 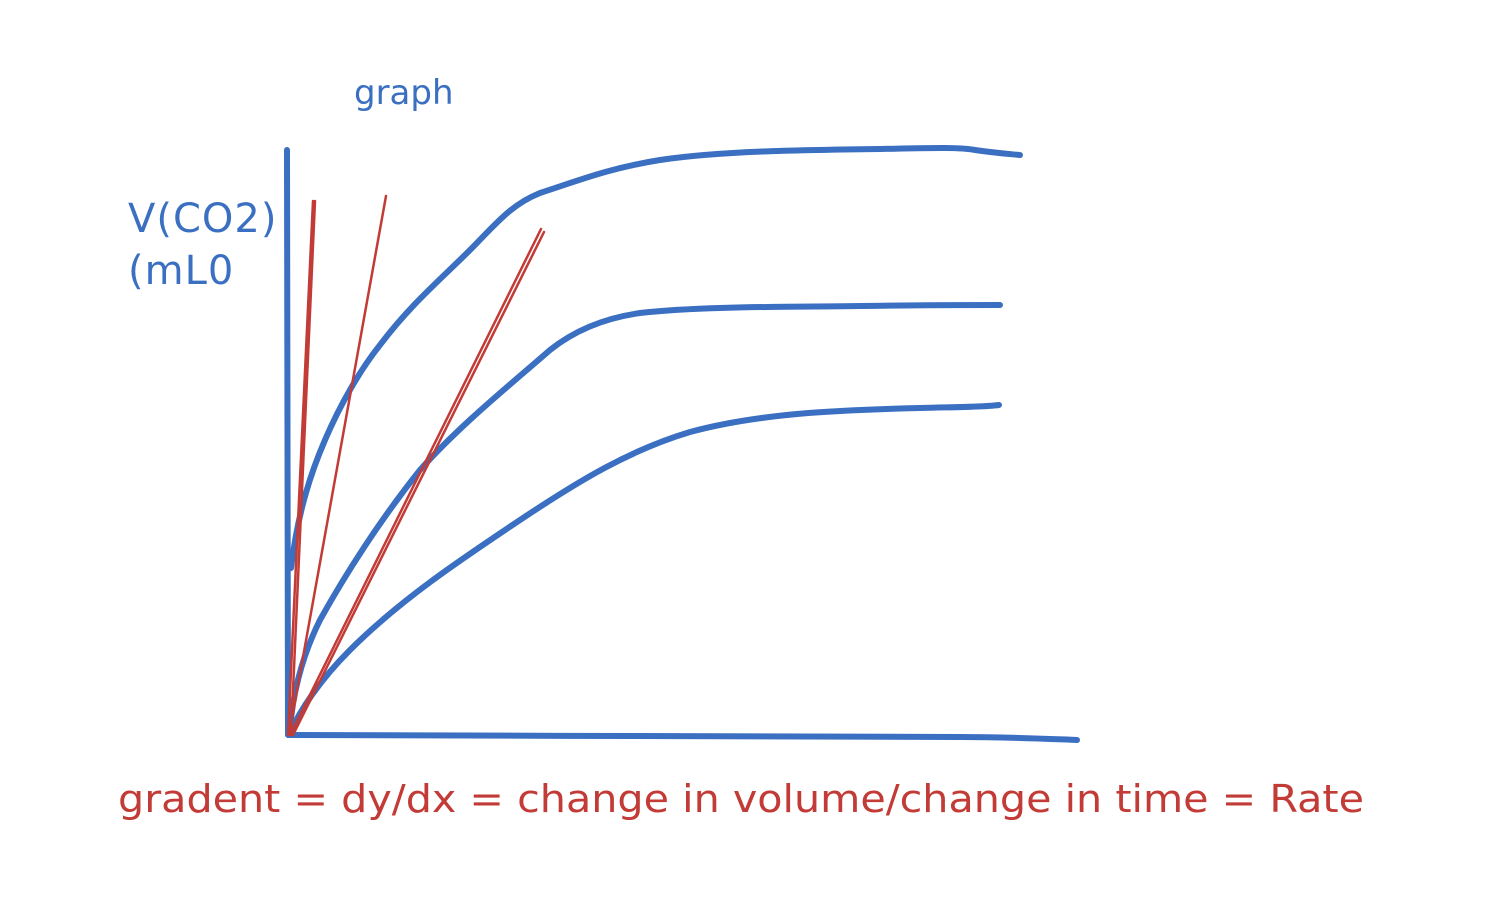 What do you see at coordinates (404, 93) in the screenshot?
I see `graph-title: graph` at bounding box center [404, 93].